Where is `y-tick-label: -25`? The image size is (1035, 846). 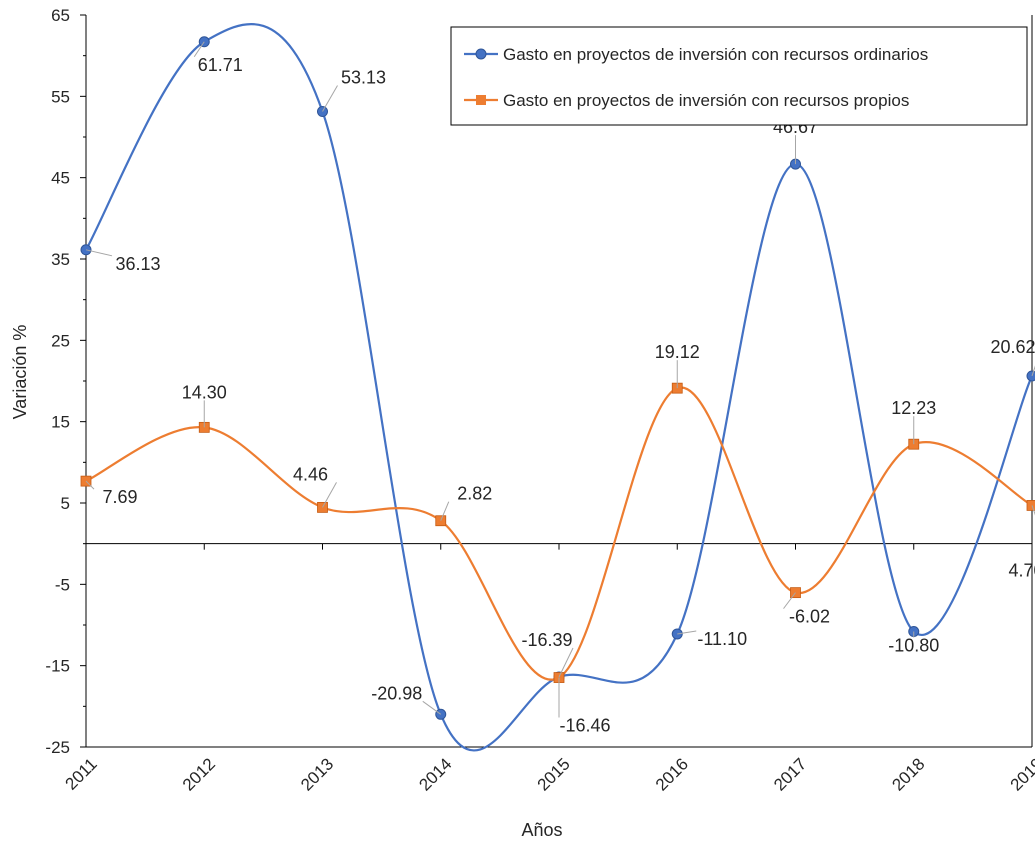 y-tick-label: -25 is located at coordinates (57, 747).